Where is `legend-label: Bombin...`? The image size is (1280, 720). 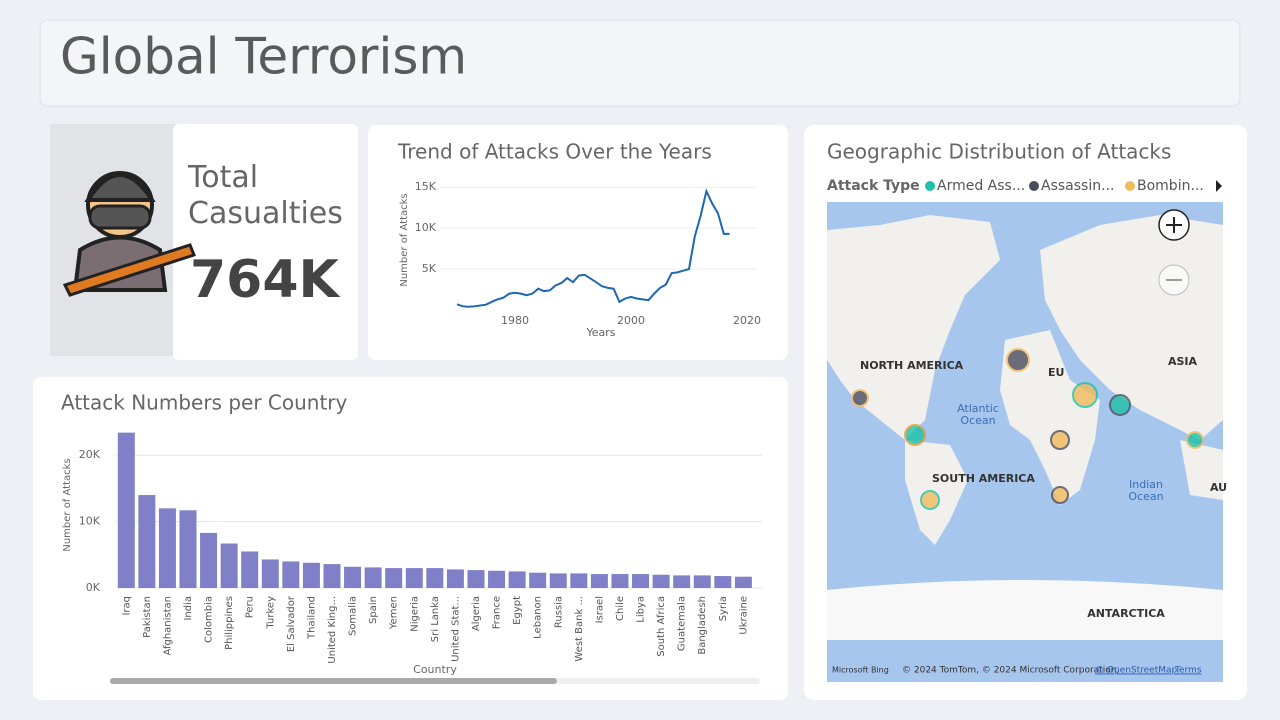
legend-label: Bombin... is located at coordinates (1170, 186).